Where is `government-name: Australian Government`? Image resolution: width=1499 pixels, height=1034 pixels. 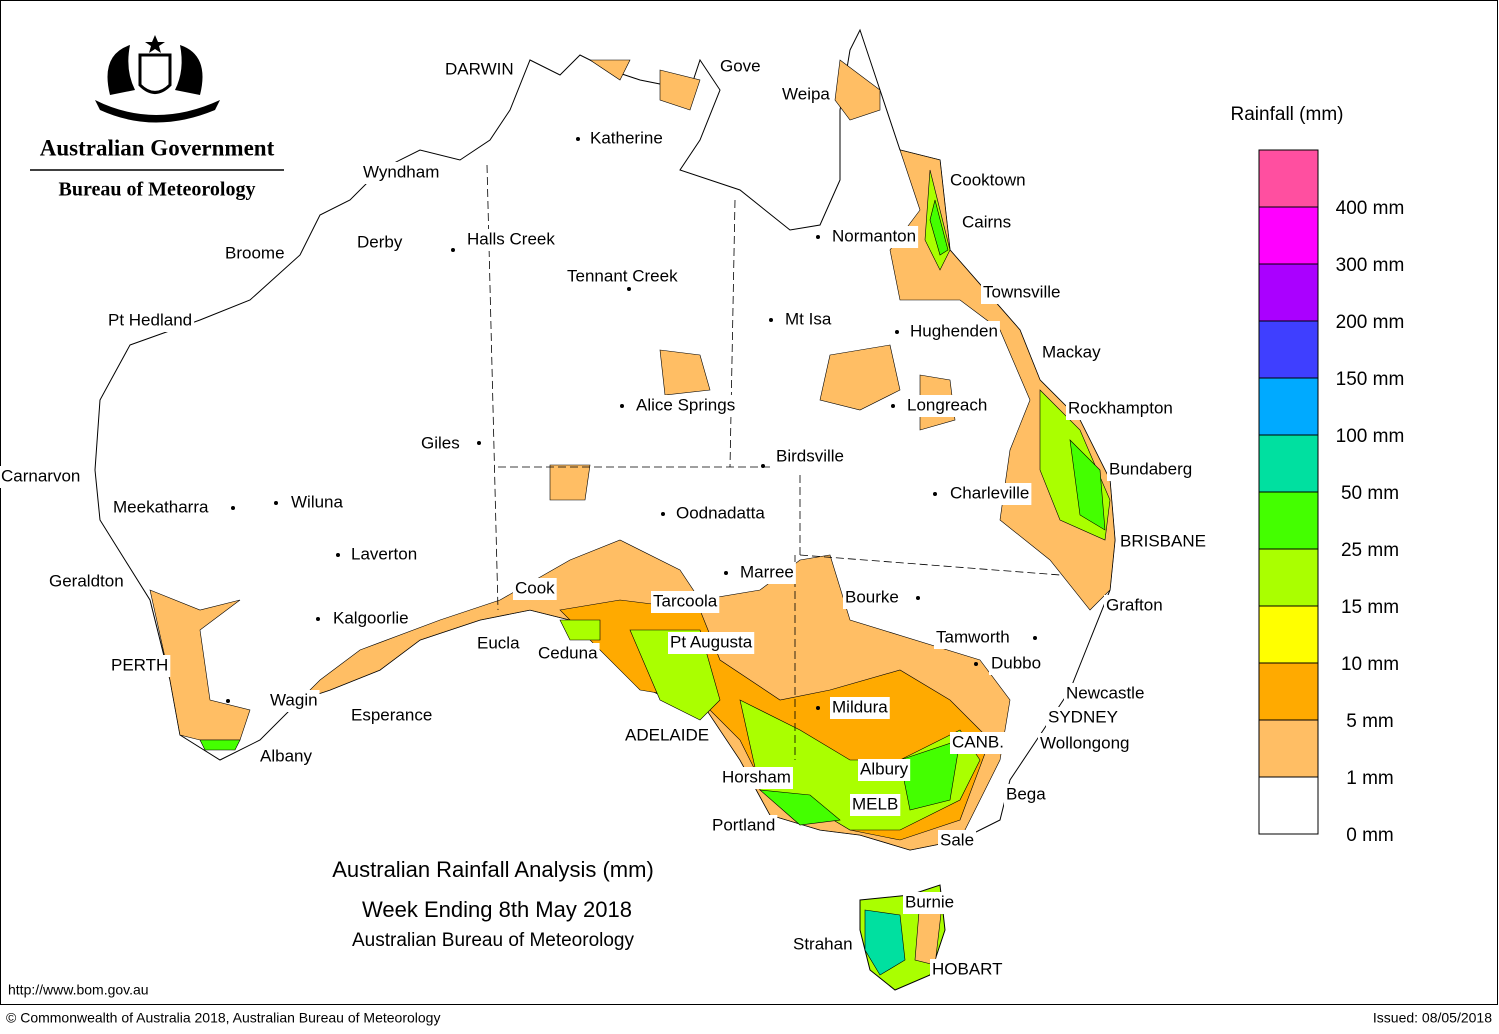 government-name: Australian Government is located at coordinates (157, 147).